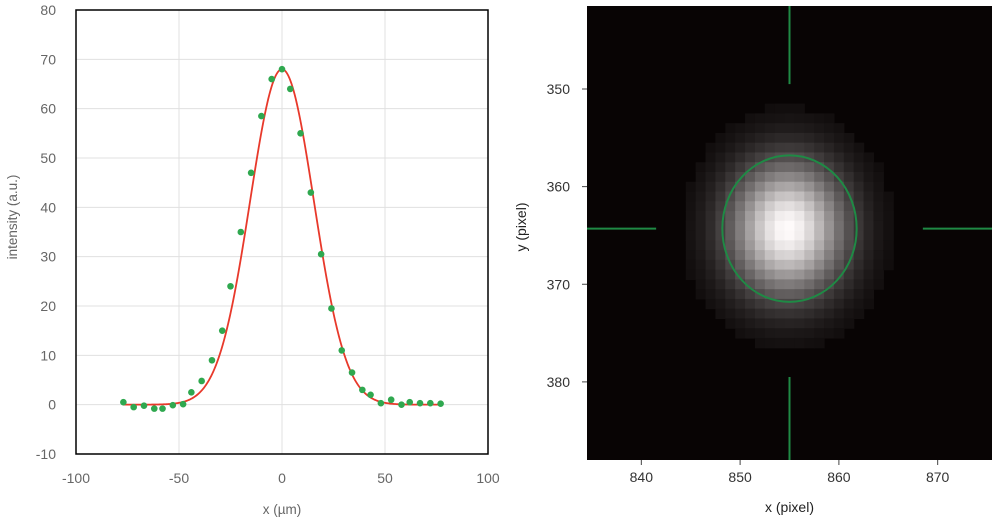 The image size is (996, 522). I want to click on fit-ellipse, so click(789, 228).